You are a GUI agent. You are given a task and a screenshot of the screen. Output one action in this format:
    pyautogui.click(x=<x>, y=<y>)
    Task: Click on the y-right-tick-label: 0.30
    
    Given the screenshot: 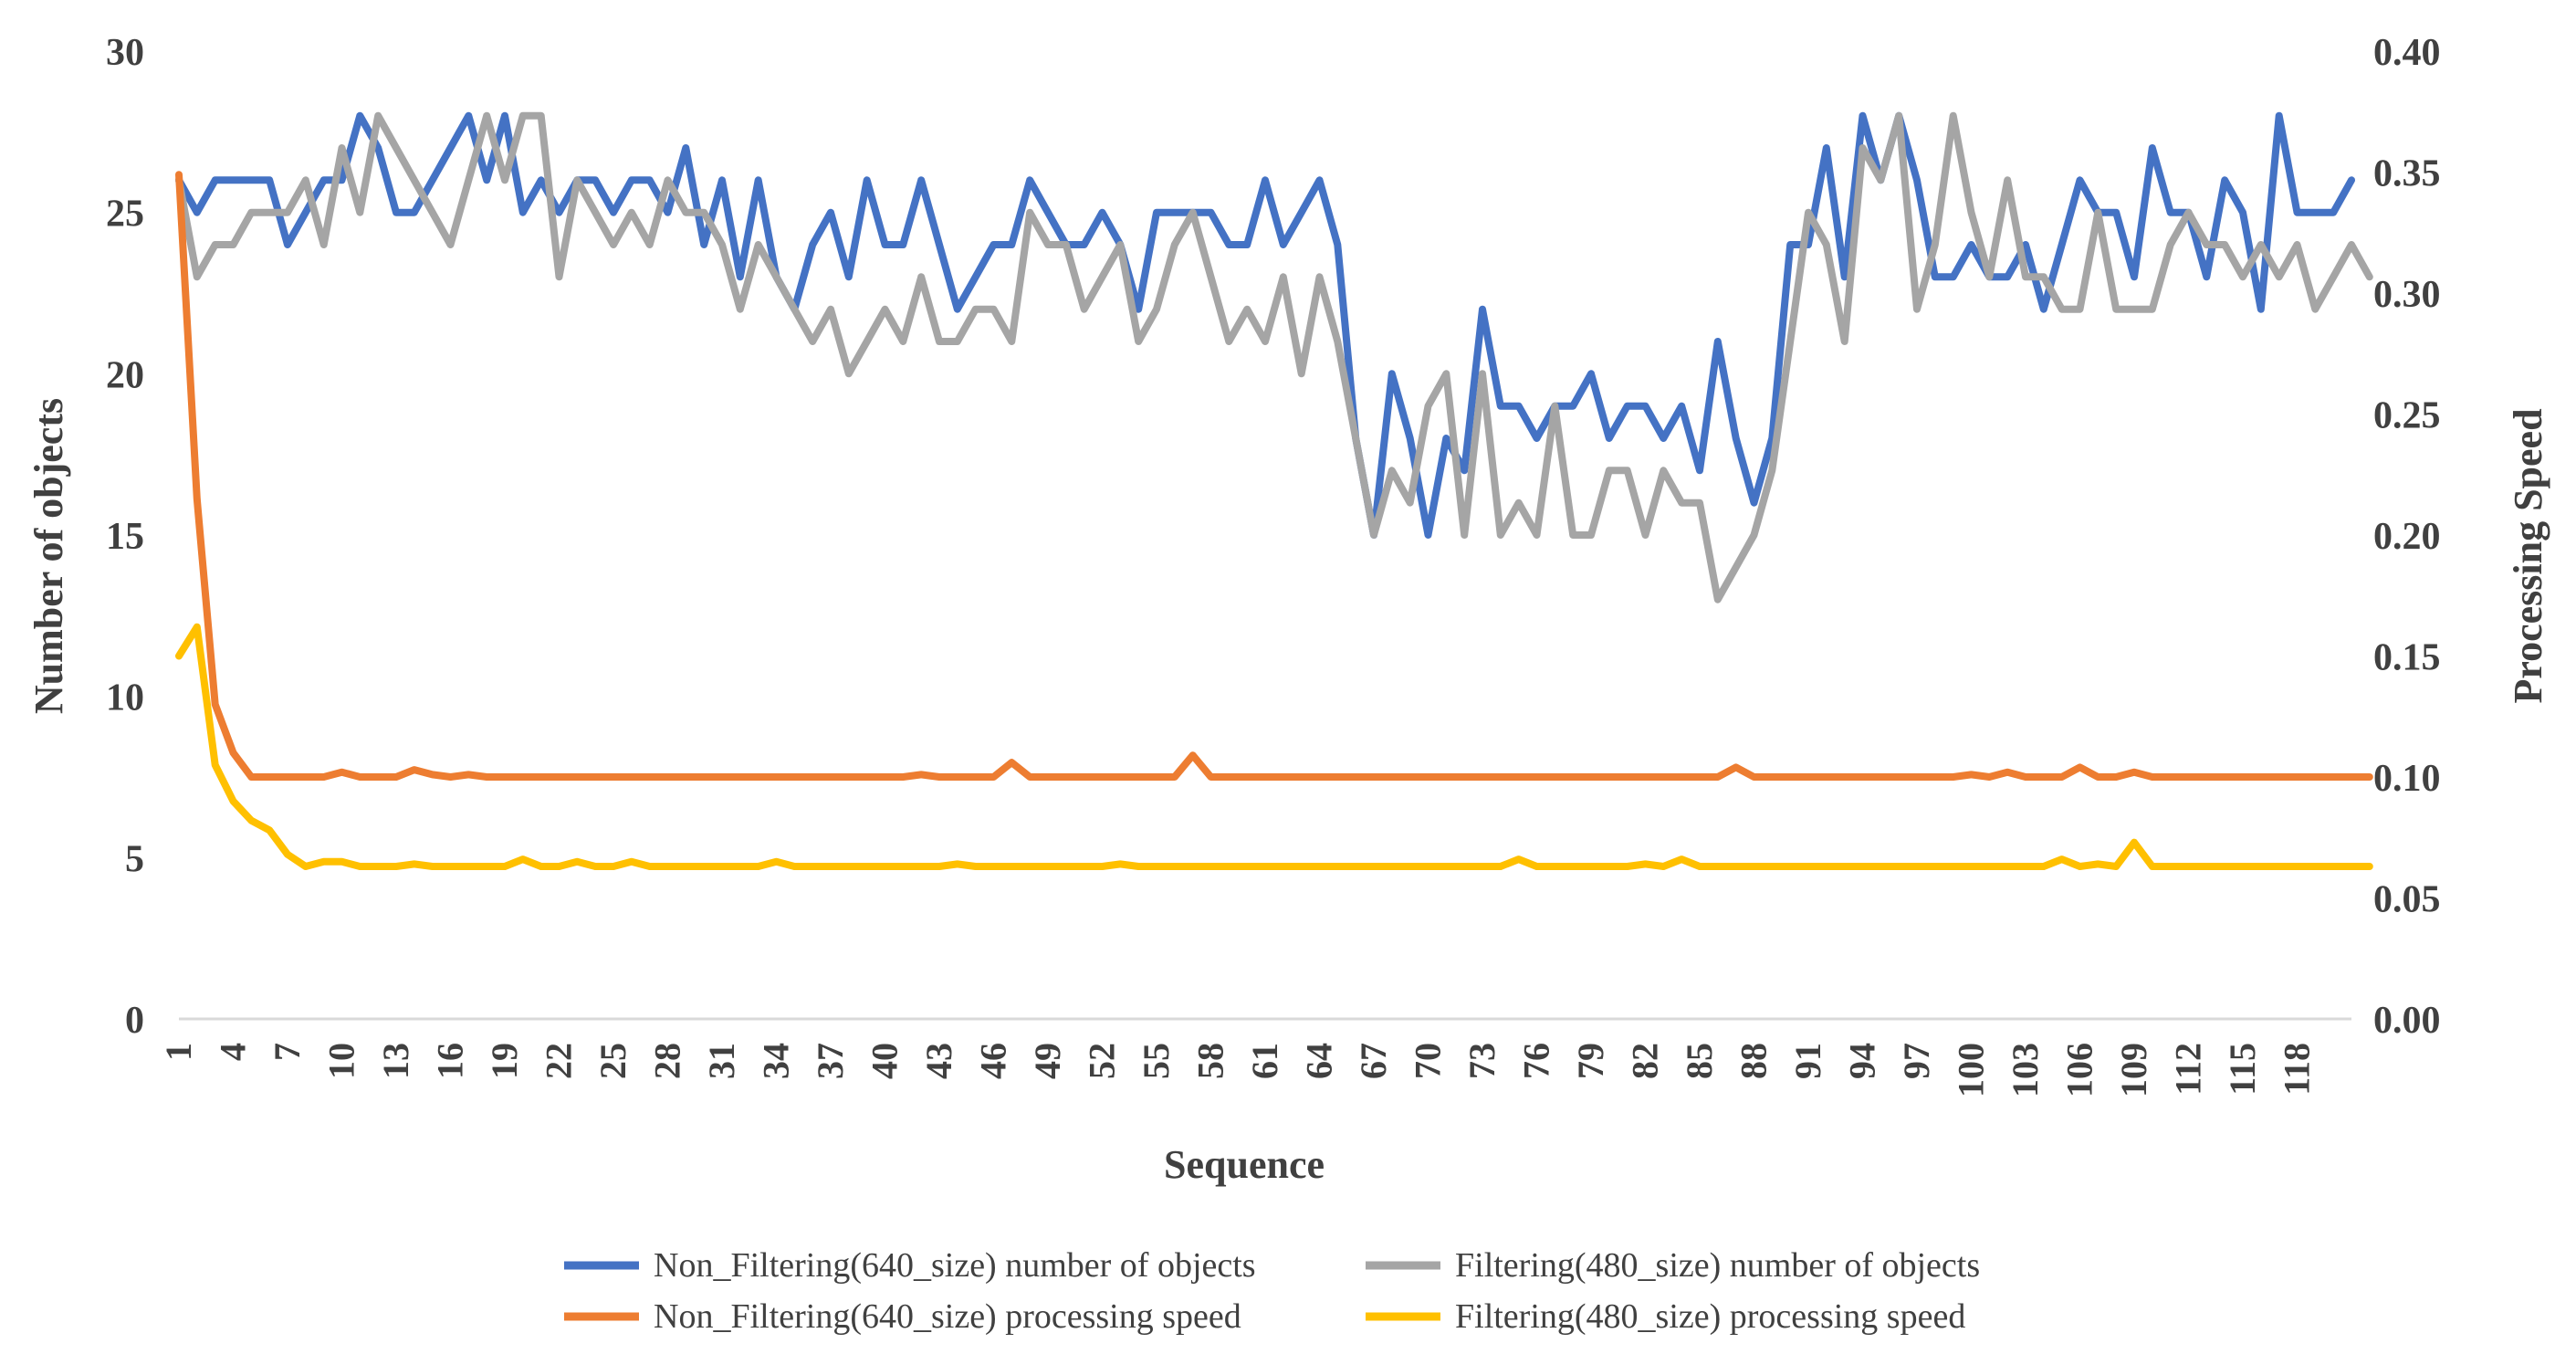 What is the action you would take?
    pyautogui.click(x=2407, y=295)
    